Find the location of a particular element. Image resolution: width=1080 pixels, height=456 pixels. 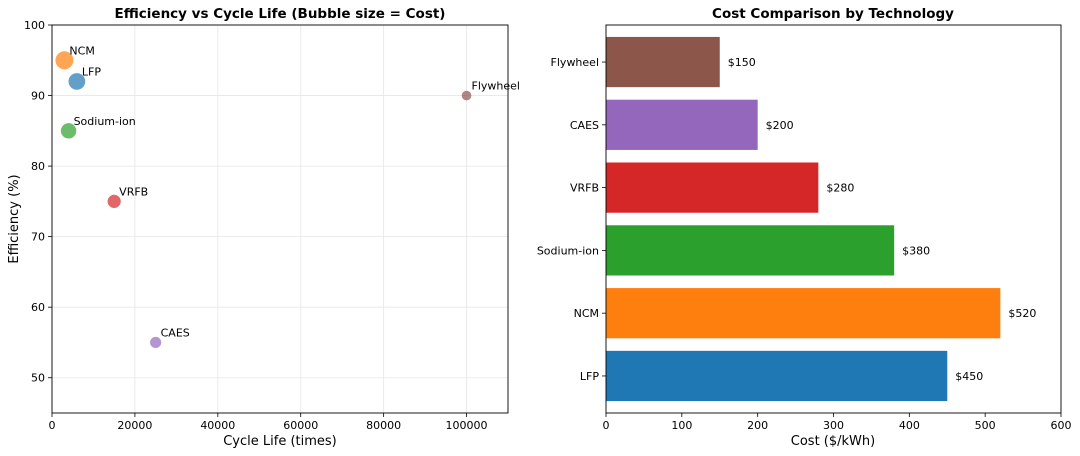

bar-category-label-caes: CAES is located at coordinates (584, 125).